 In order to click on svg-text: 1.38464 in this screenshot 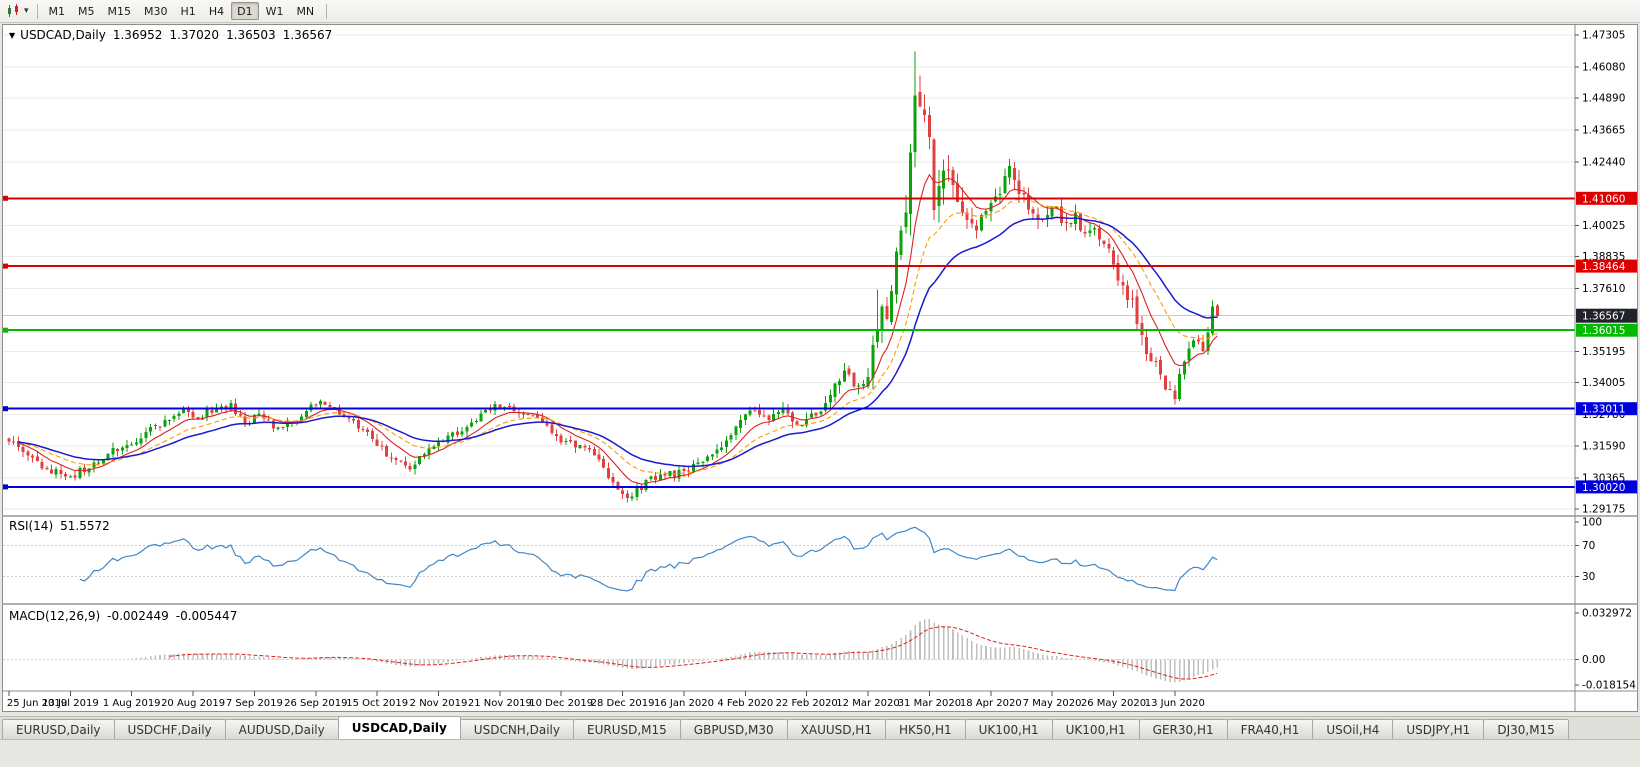, I will do `click(1604, 267)`.